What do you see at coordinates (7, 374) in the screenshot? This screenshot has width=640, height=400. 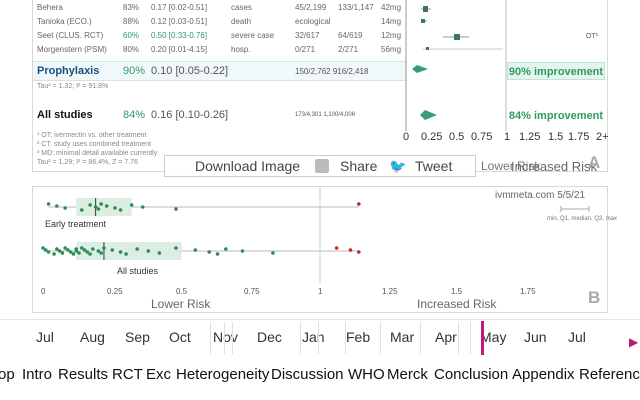 I see `nav-item-top: op` at bounding box center [7, 374].